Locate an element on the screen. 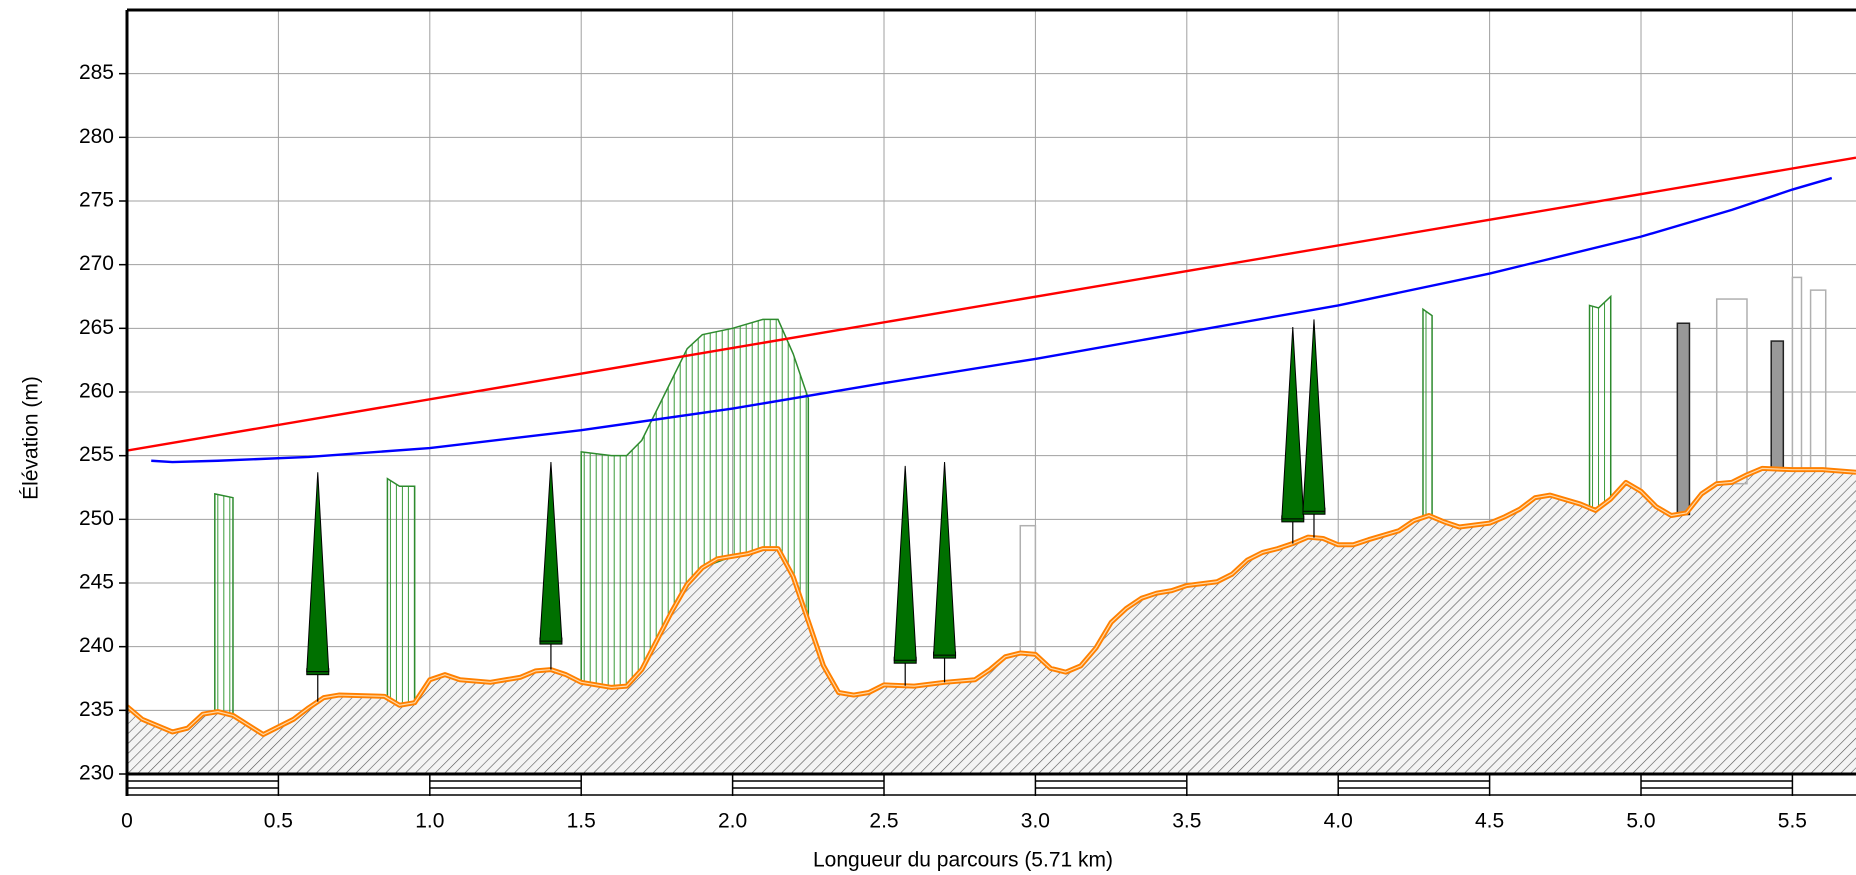 The width and height of the screenshot is (1856, 875). x-tick-label: 3.0 is located at coordinates (1035, 821).